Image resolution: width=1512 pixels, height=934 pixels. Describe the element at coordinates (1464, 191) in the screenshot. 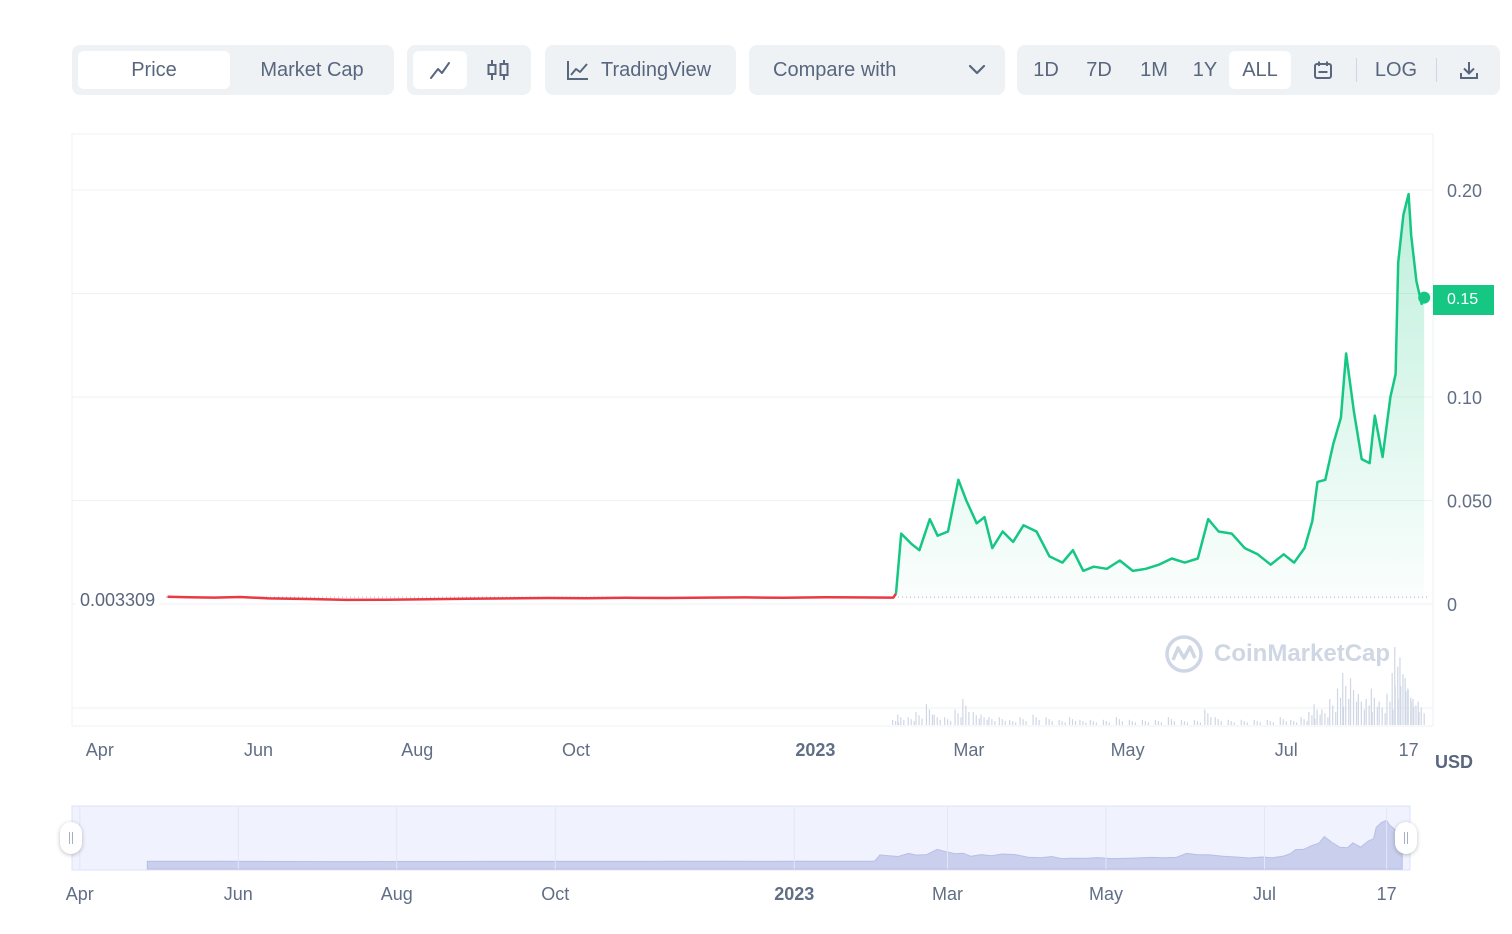

I see `y-tick-label: 0.20` at that location.